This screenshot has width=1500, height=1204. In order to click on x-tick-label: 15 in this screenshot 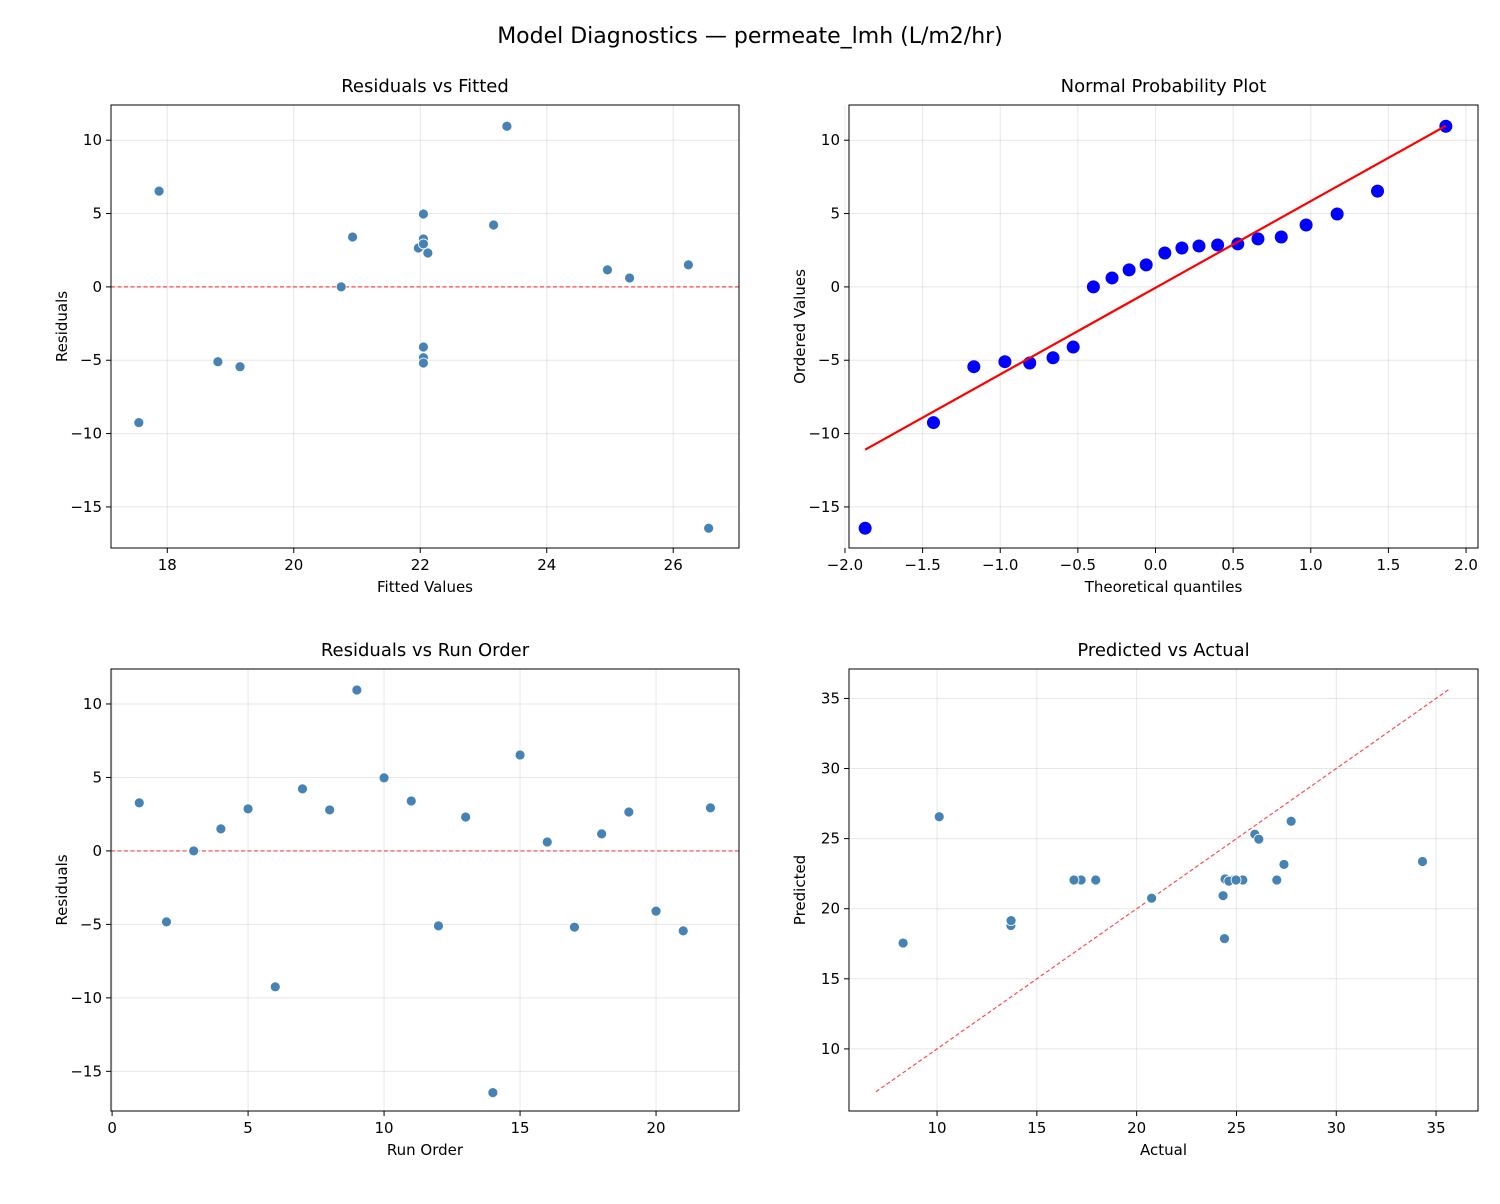, I will do `click(1036, 1128)`.